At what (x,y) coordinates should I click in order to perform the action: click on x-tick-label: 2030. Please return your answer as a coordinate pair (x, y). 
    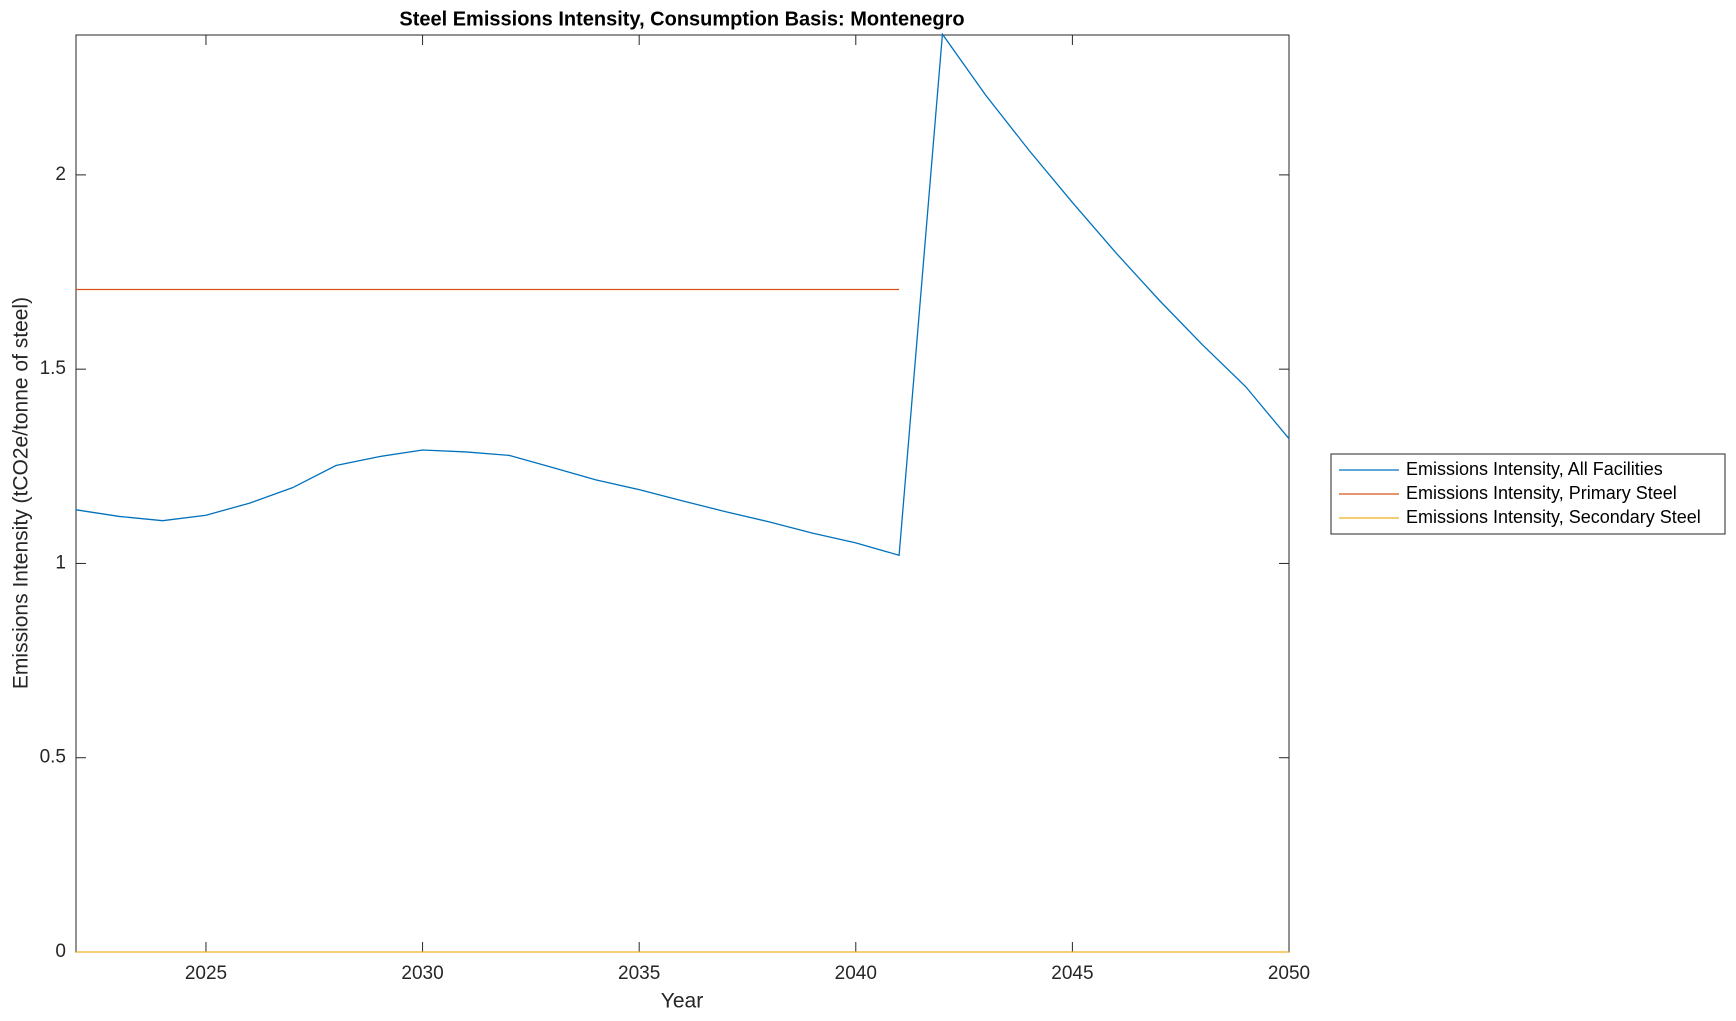
    Looking at the image, I should click on (422, 973).